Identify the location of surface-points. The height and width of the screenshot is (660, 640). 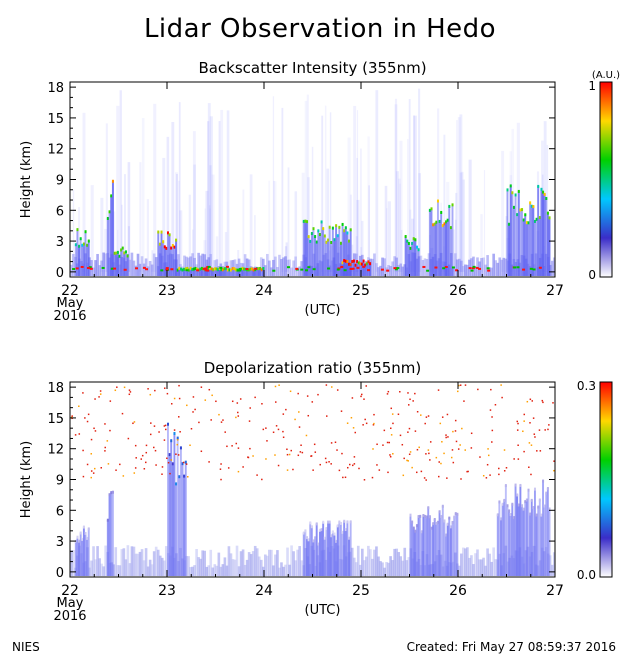
(307, 268).